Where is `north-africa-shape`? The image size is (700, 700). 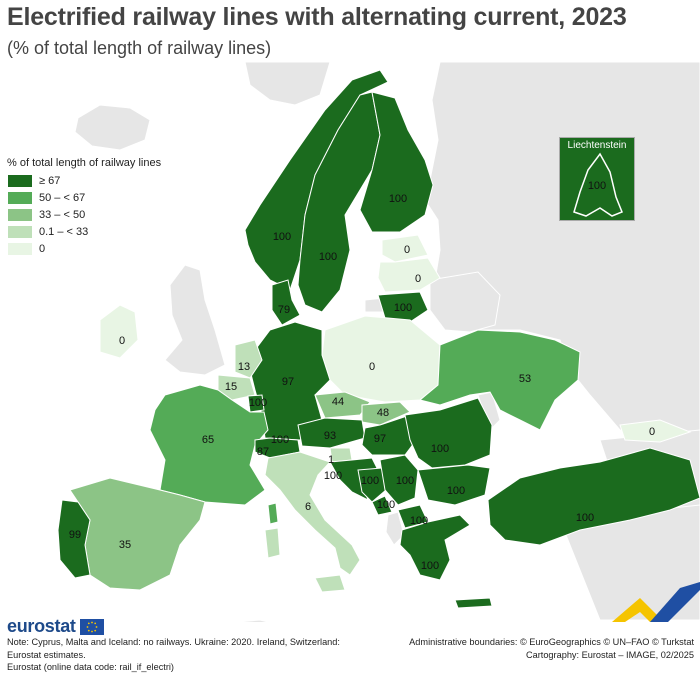
north-africa-shape is located at coordinates (251, 620).